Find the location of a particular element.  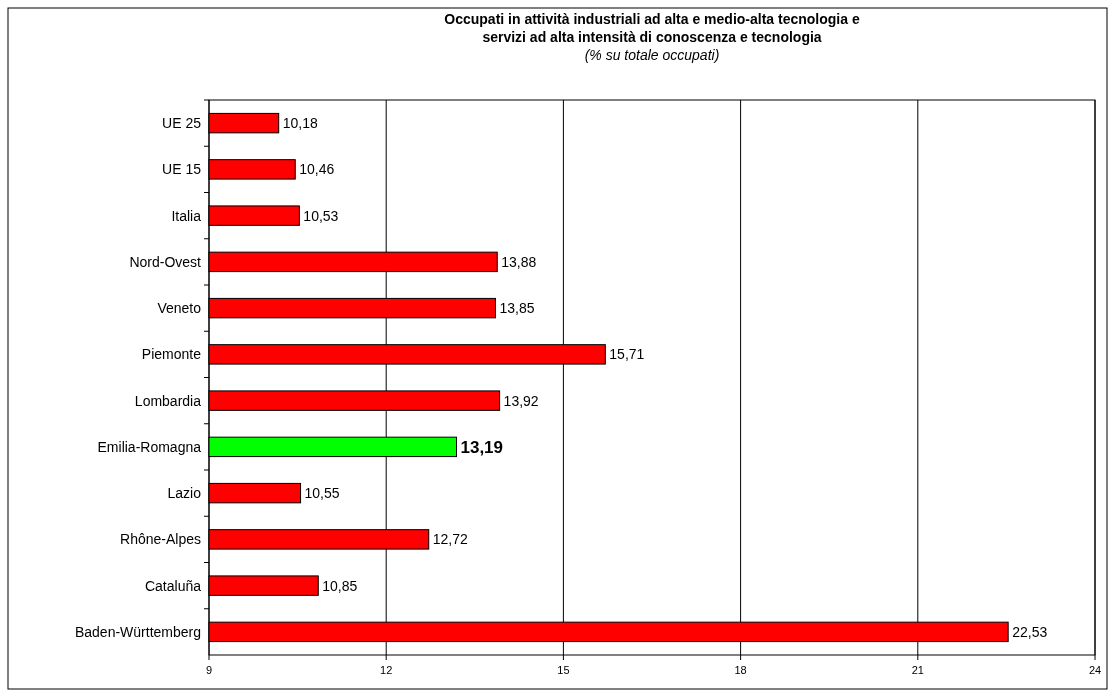

y-tick-label: Lombardia is located at coordinates (168, 400).